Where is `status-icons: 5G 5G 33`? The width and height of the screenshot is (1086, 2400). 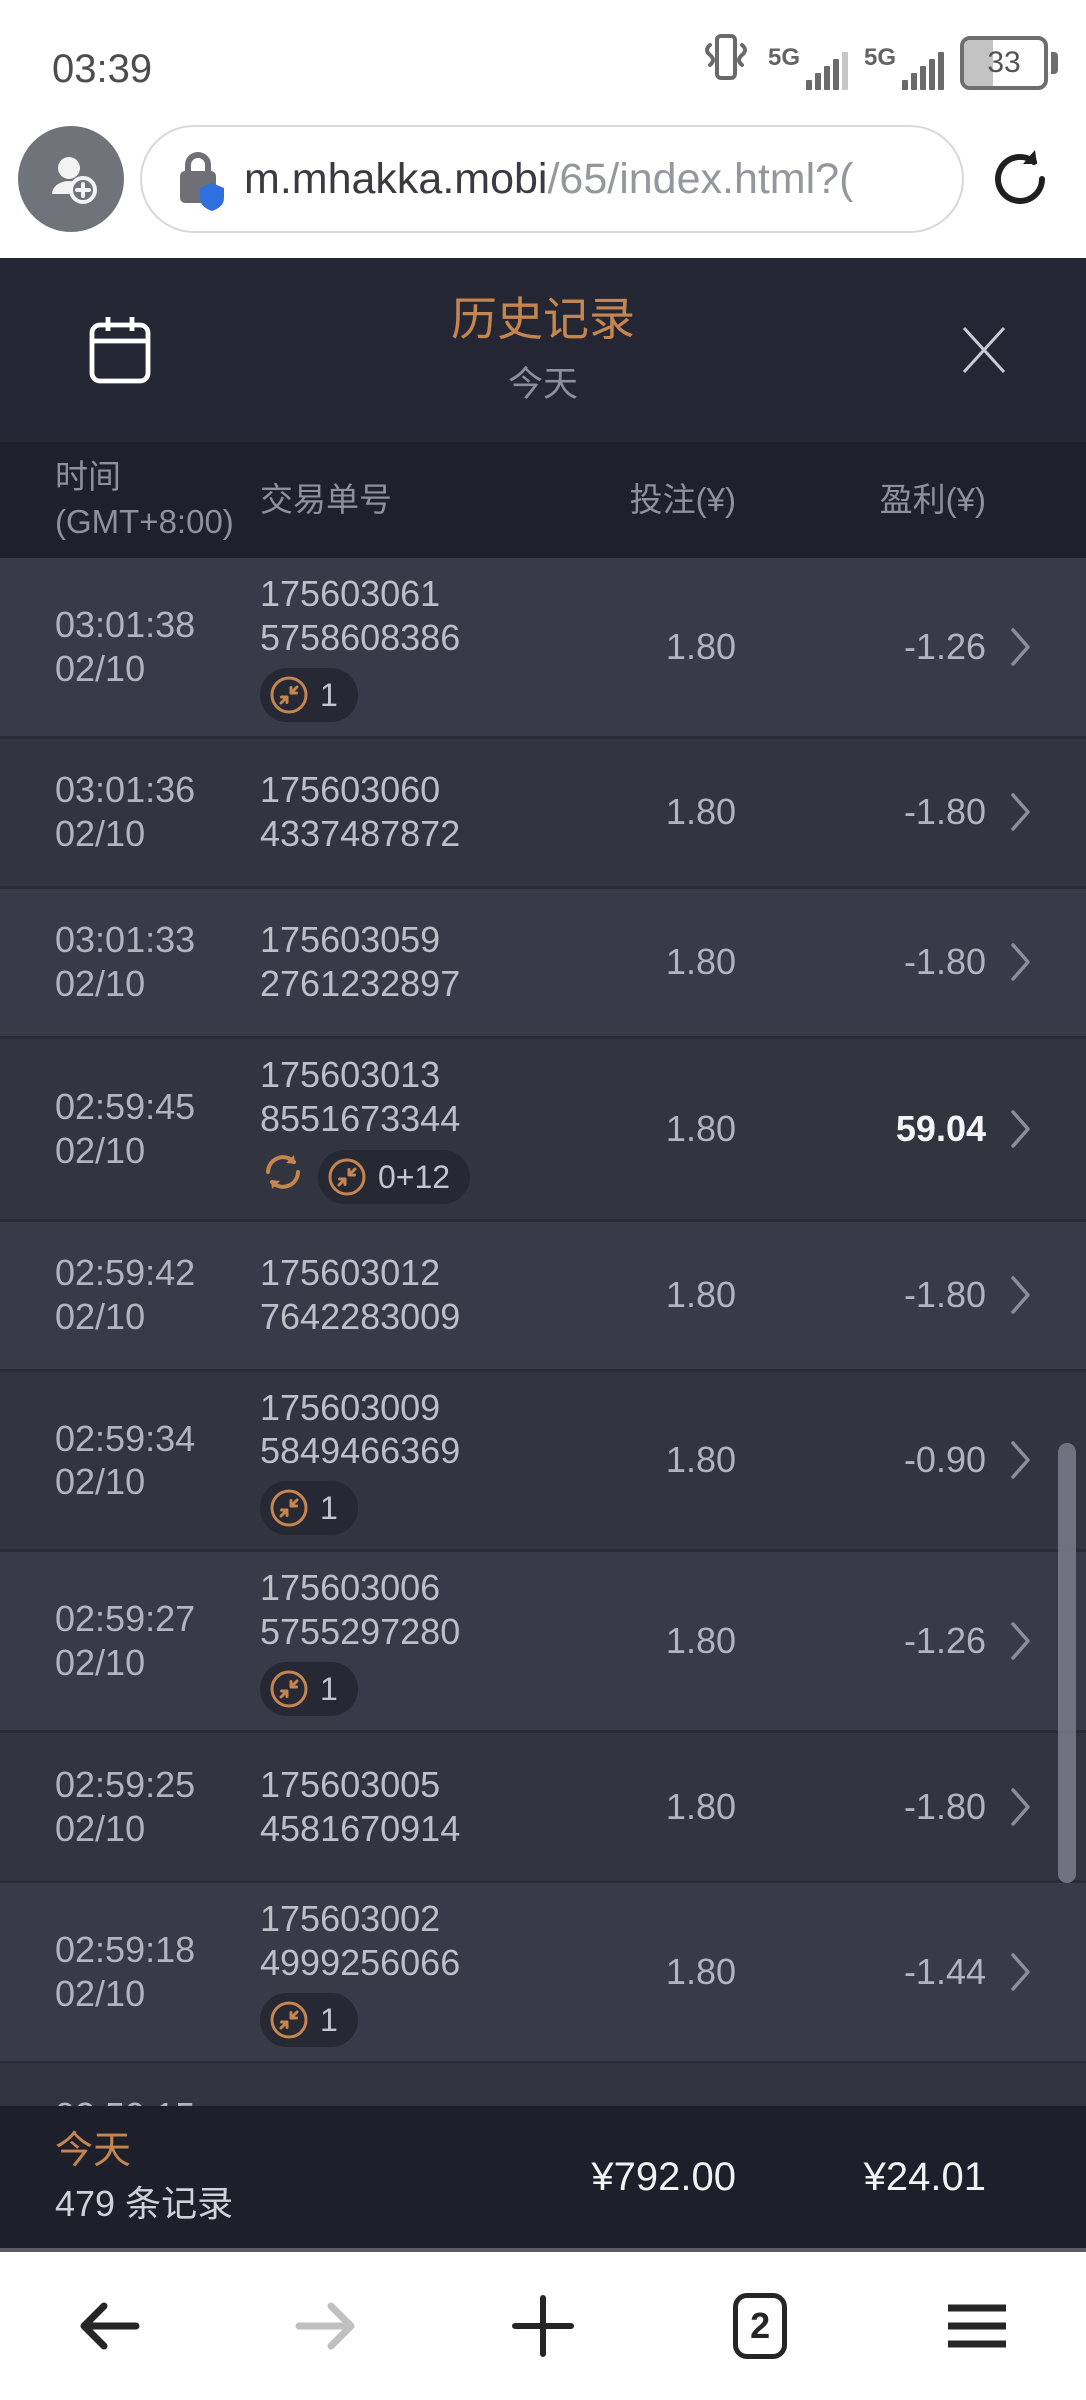 status-icons: 5G 5G 33 is located at coordinates (879, 60).